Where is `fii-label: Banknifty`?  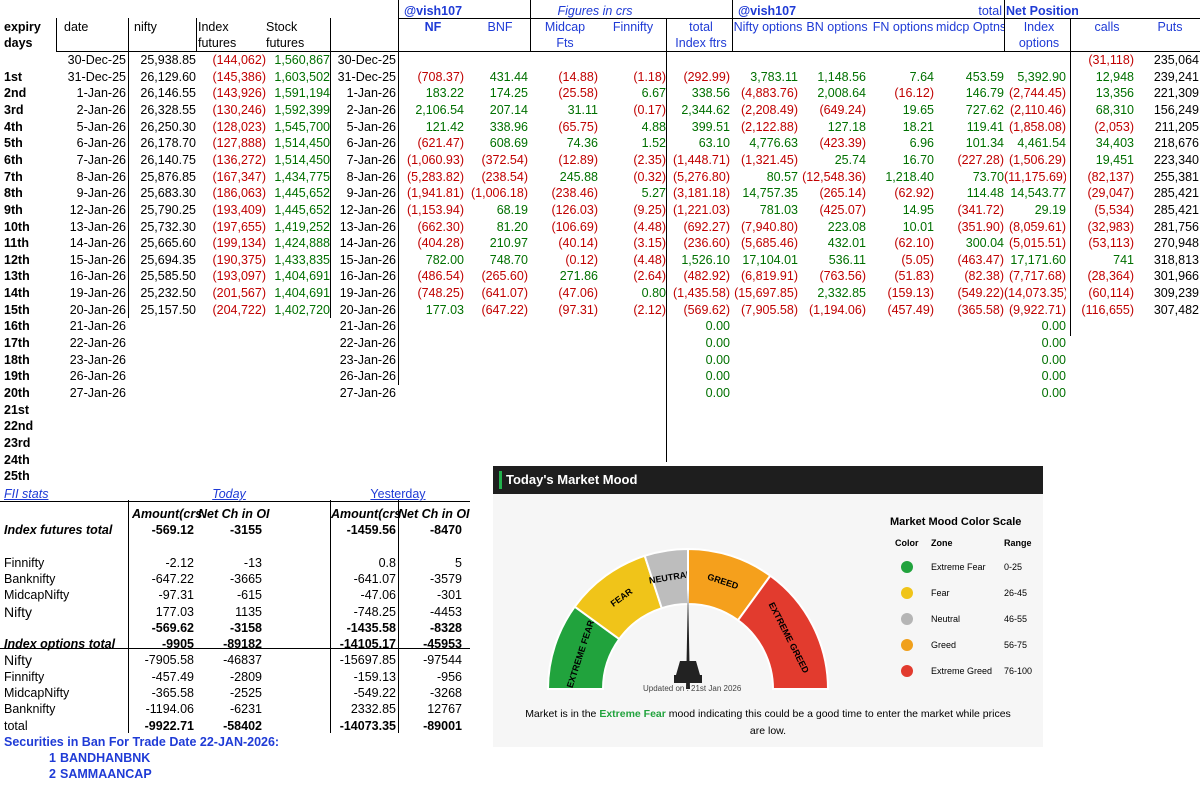
fii-label: Banknifty is located at coordinates (30, 578).